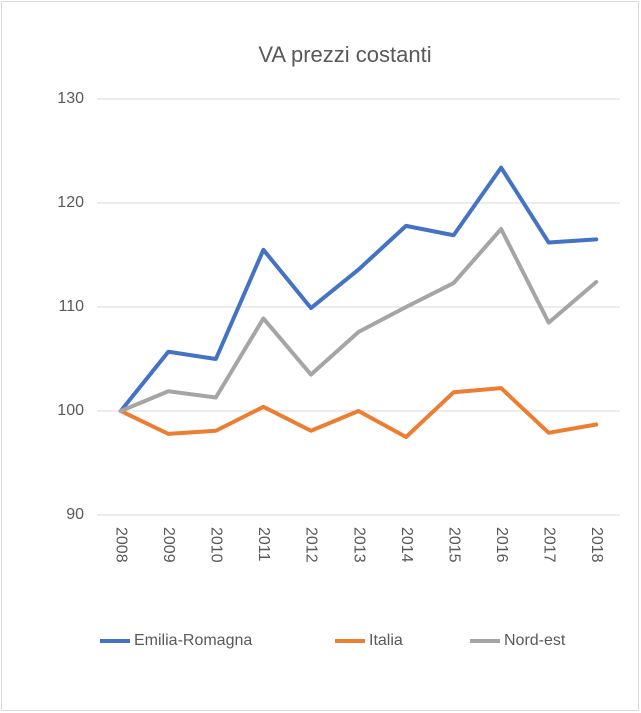 The image size is (641, 713). I want to click on x-tick-label: 2014, so click(406, 545).